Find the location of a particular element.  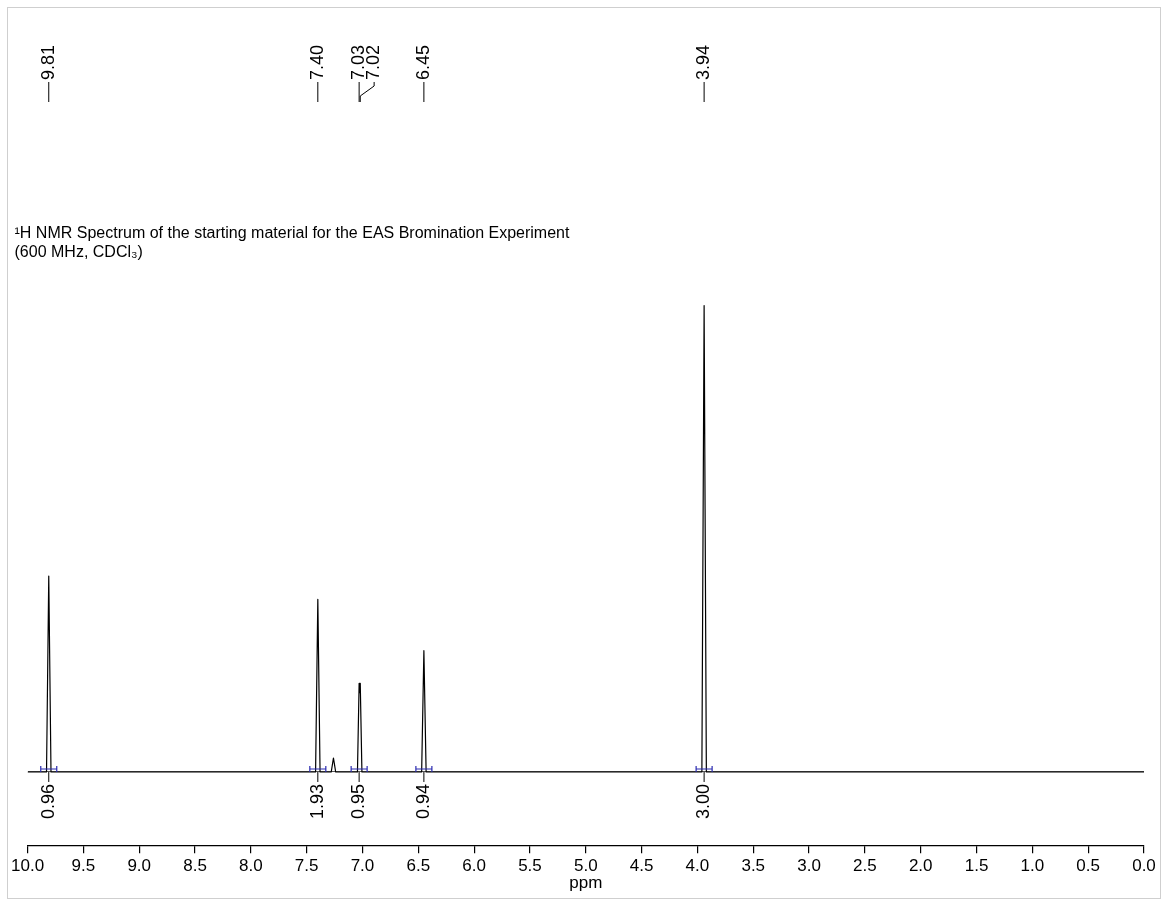

x-tick-label: 0.0 is located at coordinates (1144, 866).